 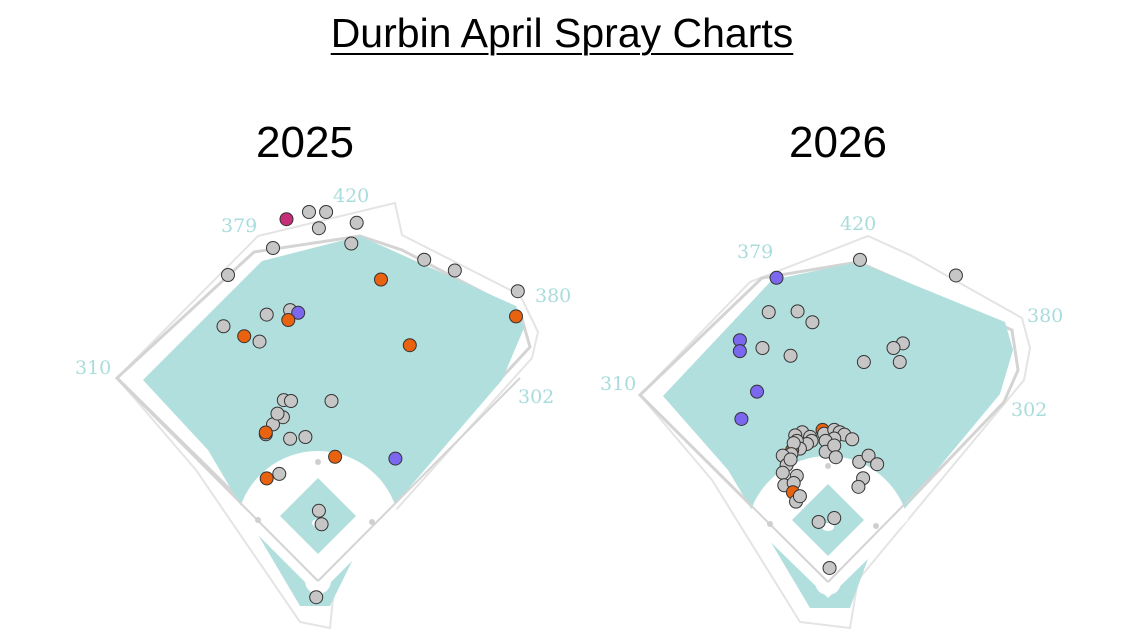 I want to click on batted-ball-home-run-point, so click(x=286, y=219).